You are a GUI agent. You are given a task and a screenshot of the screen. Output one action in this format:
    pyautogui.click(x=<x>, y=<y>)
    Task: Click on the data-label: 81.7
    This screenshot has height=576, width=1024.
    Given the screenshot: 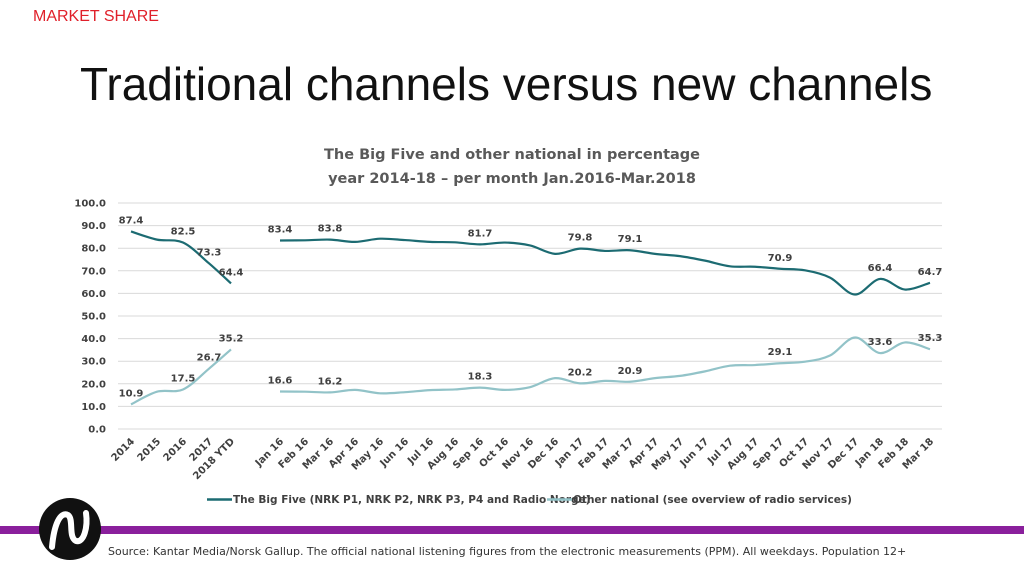 What is the action you would take?
    pyautogui.click(x=480, y=233)
    